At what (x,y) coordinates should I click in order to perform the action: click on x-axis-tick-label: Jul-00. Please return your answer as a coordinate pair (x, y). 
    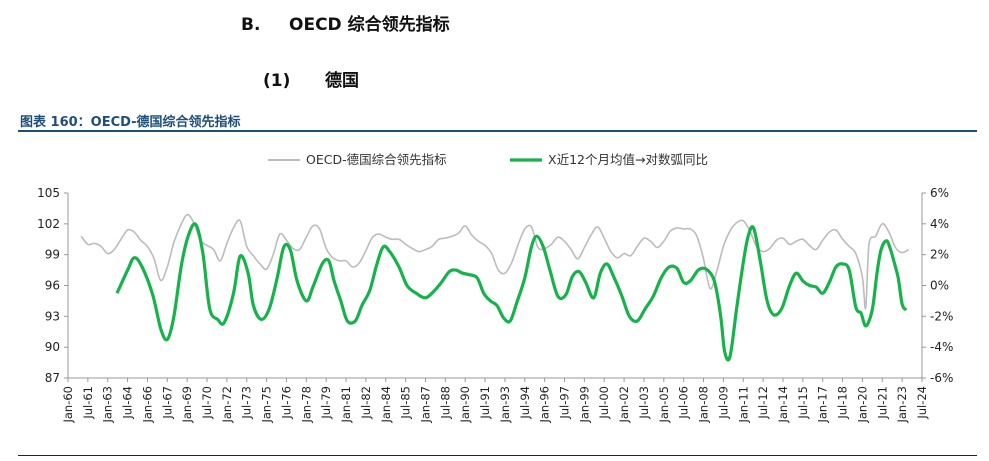
    Looking at the image, I should click on (604, 403).